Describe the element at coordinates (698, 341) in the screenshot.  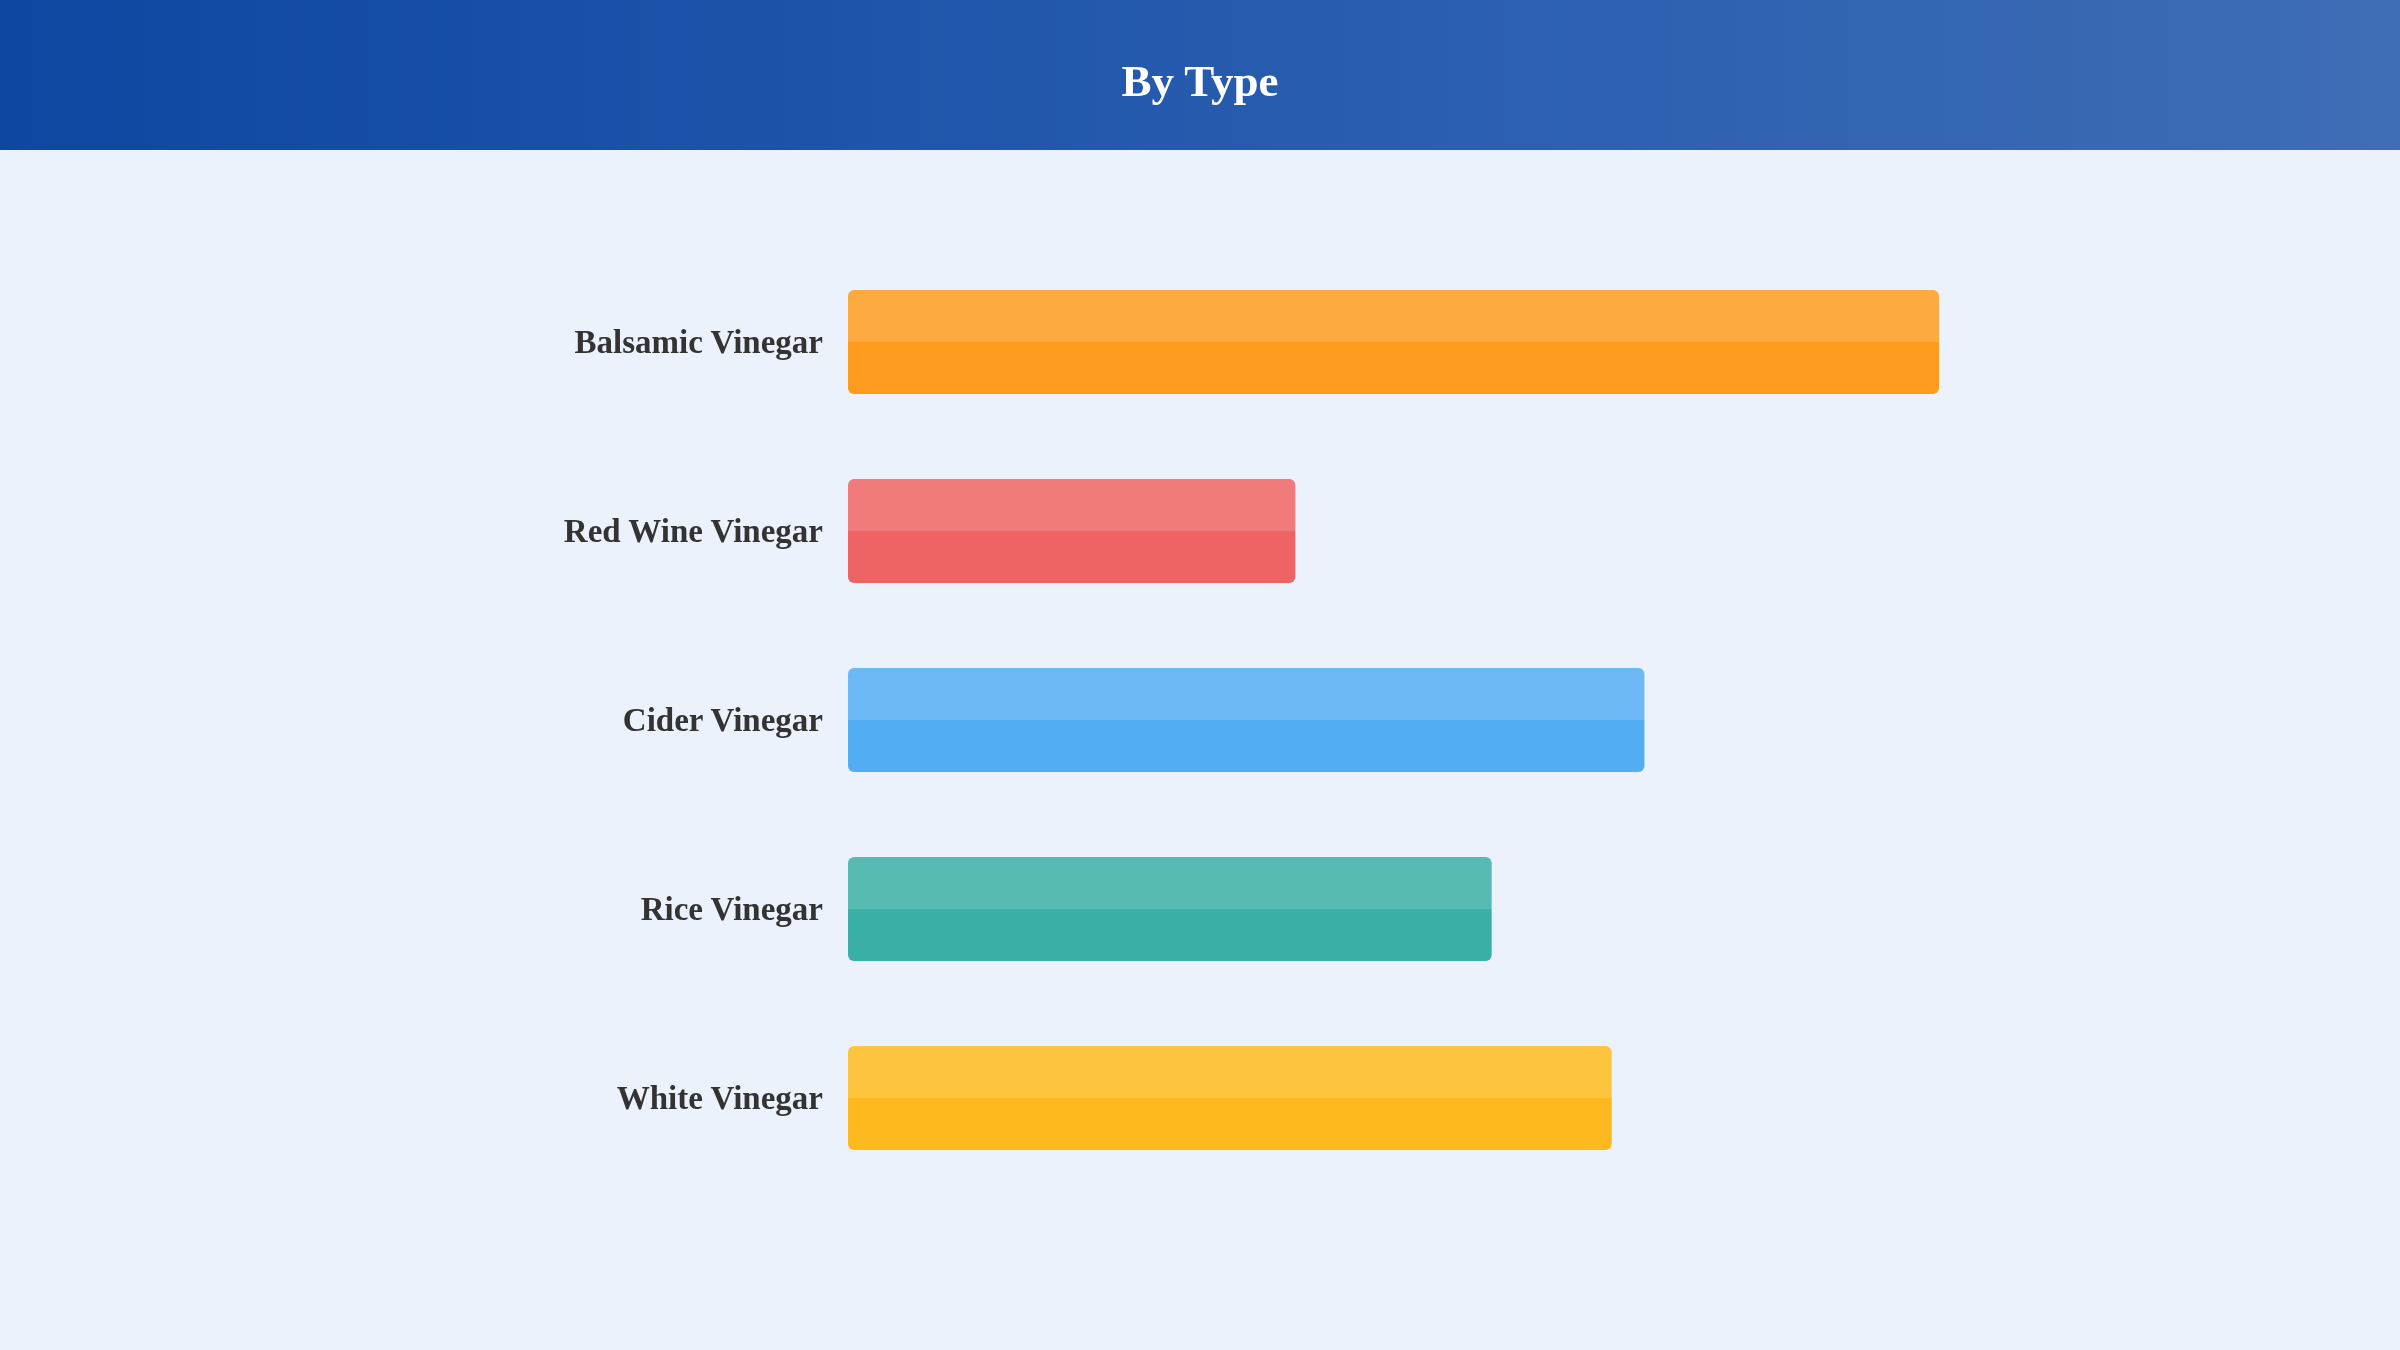
I see `y-tick-label: Balsamic Vinegar` at that location.